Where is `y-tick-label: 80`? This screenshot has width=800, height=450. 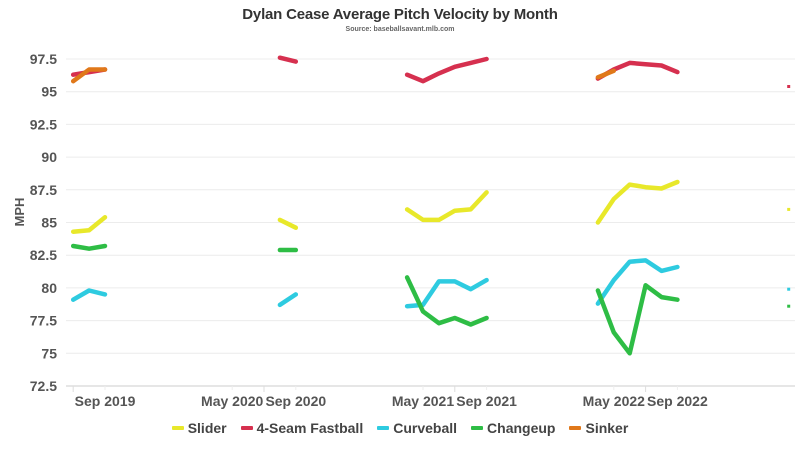
y-tick-label: 80 is located at coordinates (49, 288).